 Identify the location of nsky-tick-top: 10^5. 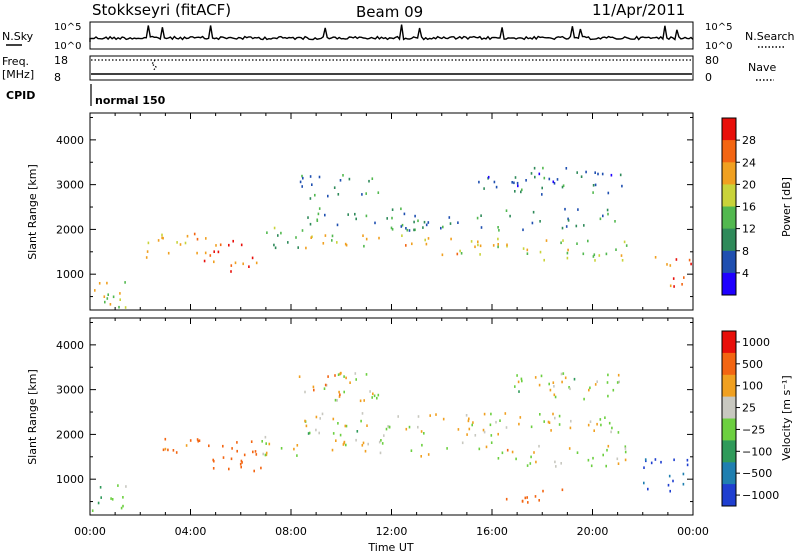
(67, 27).